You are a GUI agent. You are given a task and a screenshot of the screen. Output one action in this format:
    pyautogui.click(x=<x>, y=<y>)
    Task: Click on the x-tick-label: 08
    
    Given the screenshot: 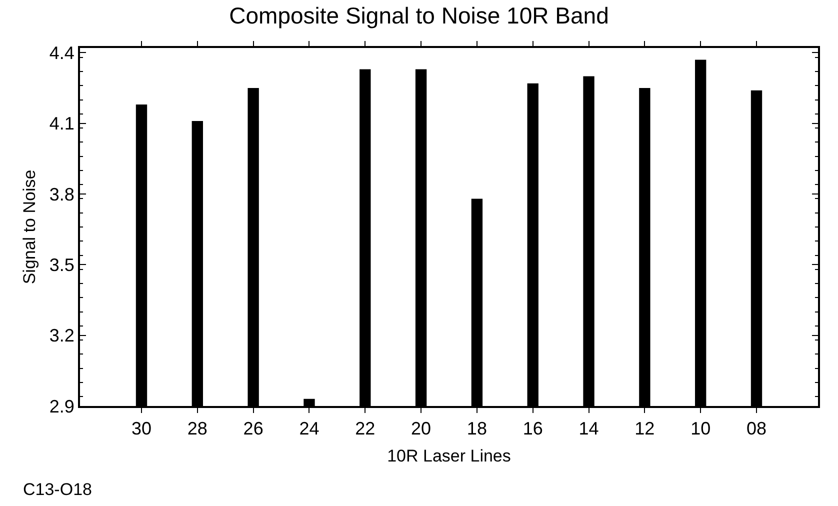 What is the action you would take?
    pyautogui.click(x=756, y=428)
    